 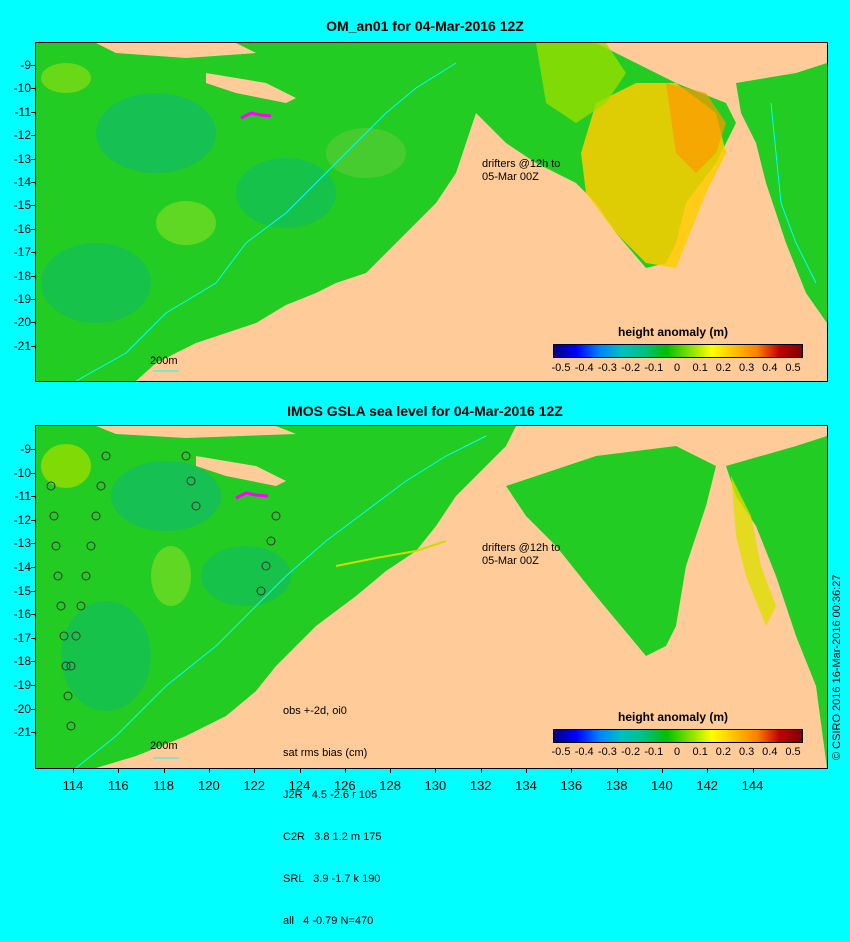 I want to click on bottom-colorbar-label: 0, so click(x=677, y=752).